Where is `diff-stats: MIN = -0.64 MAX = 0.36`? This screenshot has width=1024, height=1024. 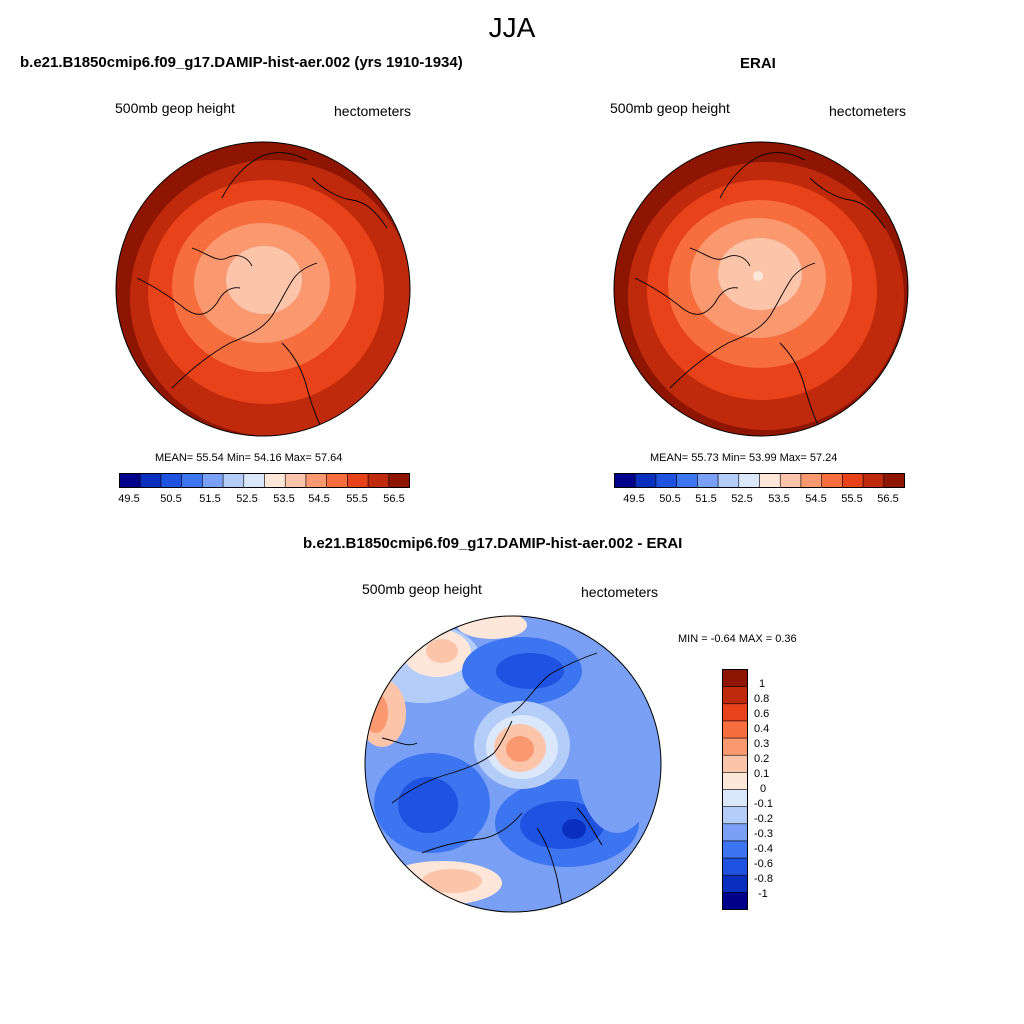 diff-stats: MIN = -0.64 MAX = 0.36 is located at coordinates (737, 639).